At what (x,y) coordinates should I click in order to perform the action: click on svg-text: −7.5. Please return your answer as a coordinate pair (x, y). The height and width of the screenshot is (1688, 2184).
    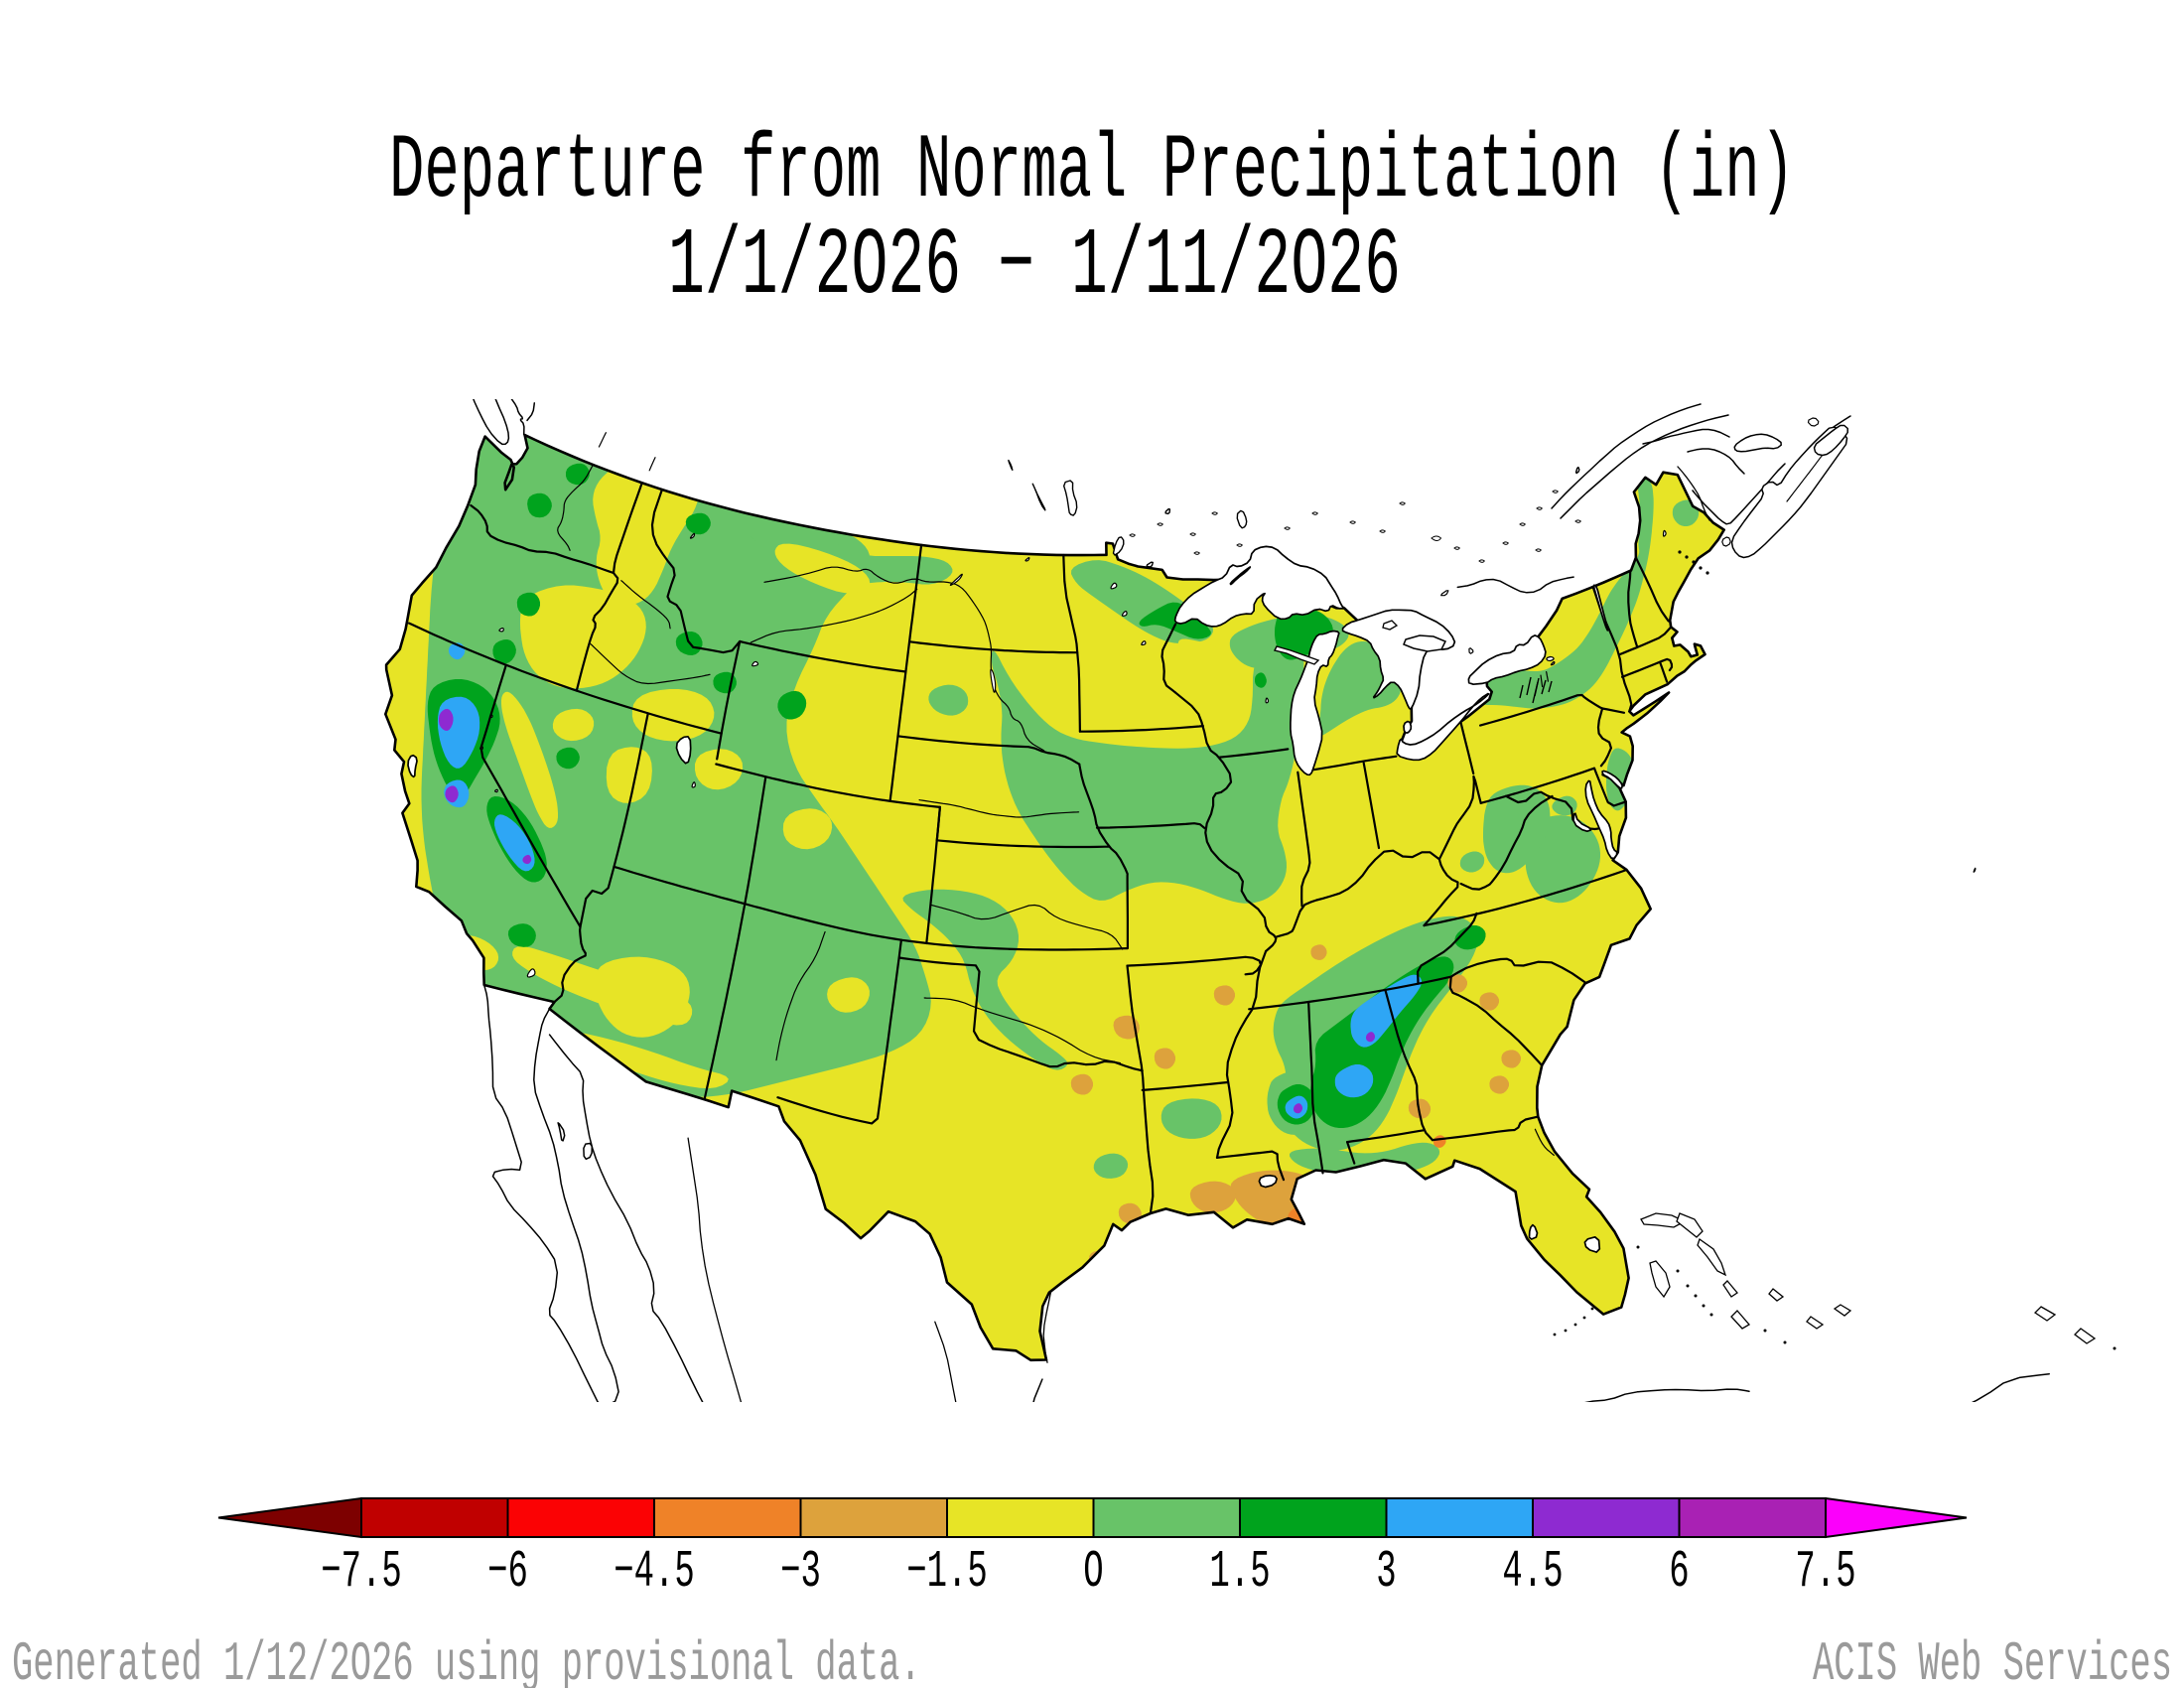
    Looking at the image, I should click on (361, 1573).